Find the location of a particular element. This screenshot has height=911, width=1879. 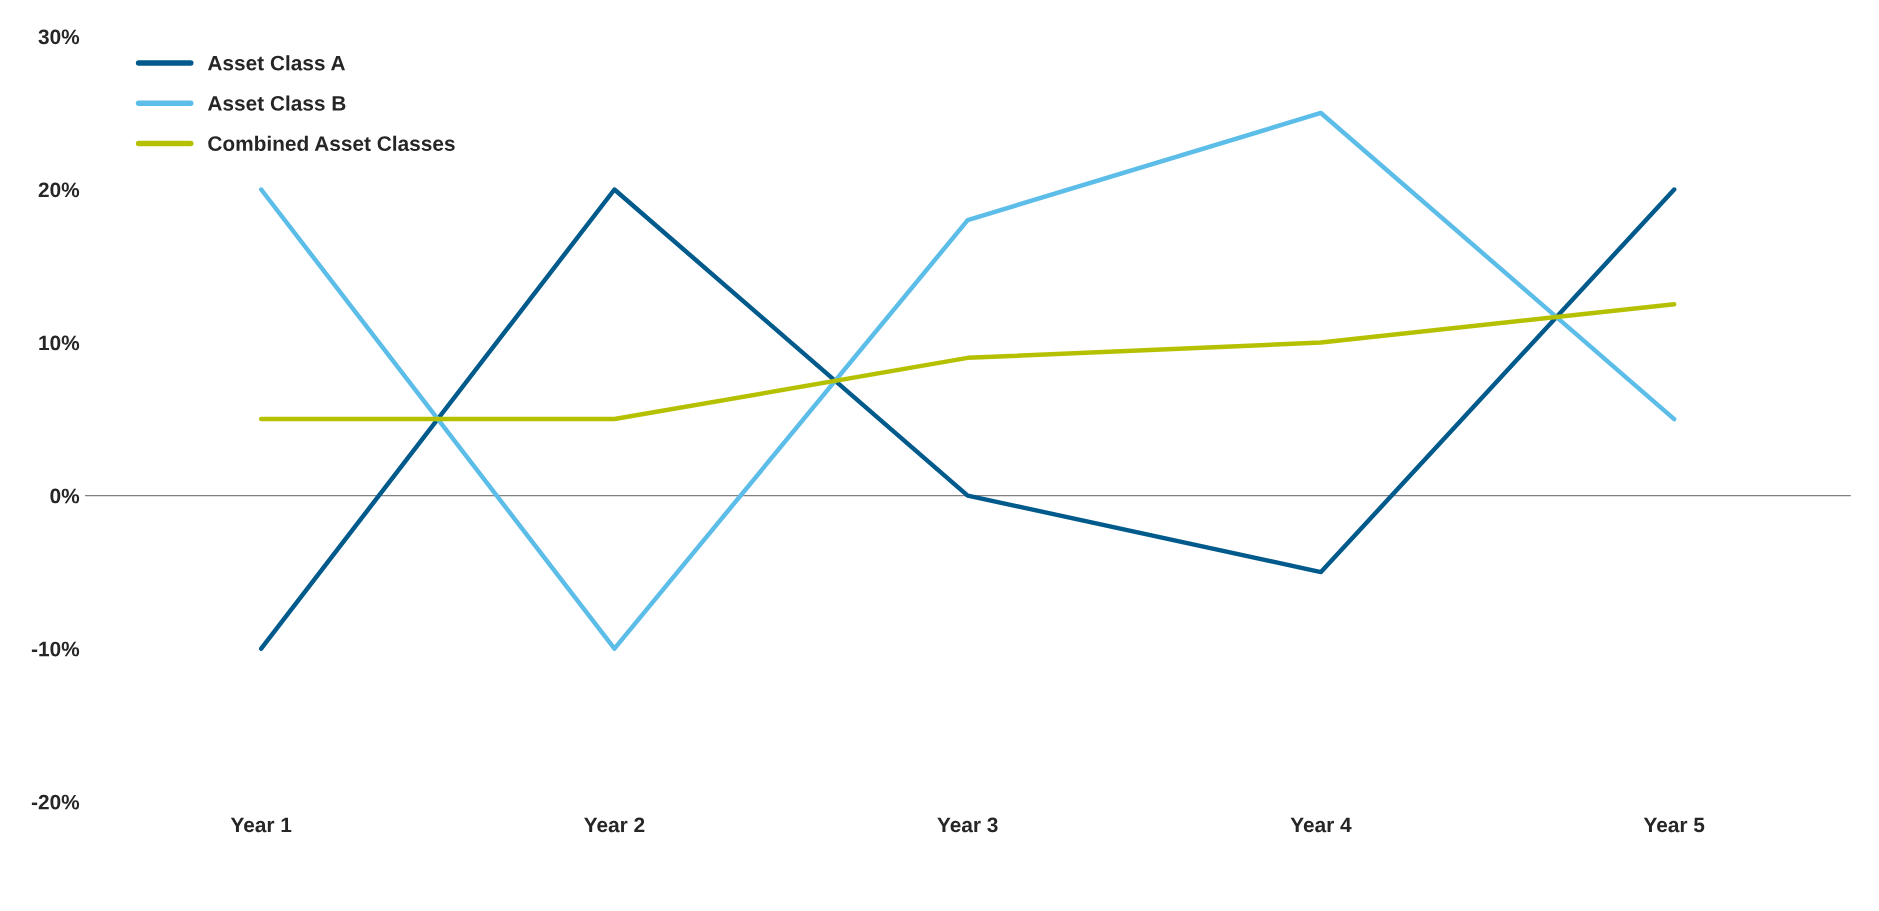

line-series is located at coordinates (967, 362).